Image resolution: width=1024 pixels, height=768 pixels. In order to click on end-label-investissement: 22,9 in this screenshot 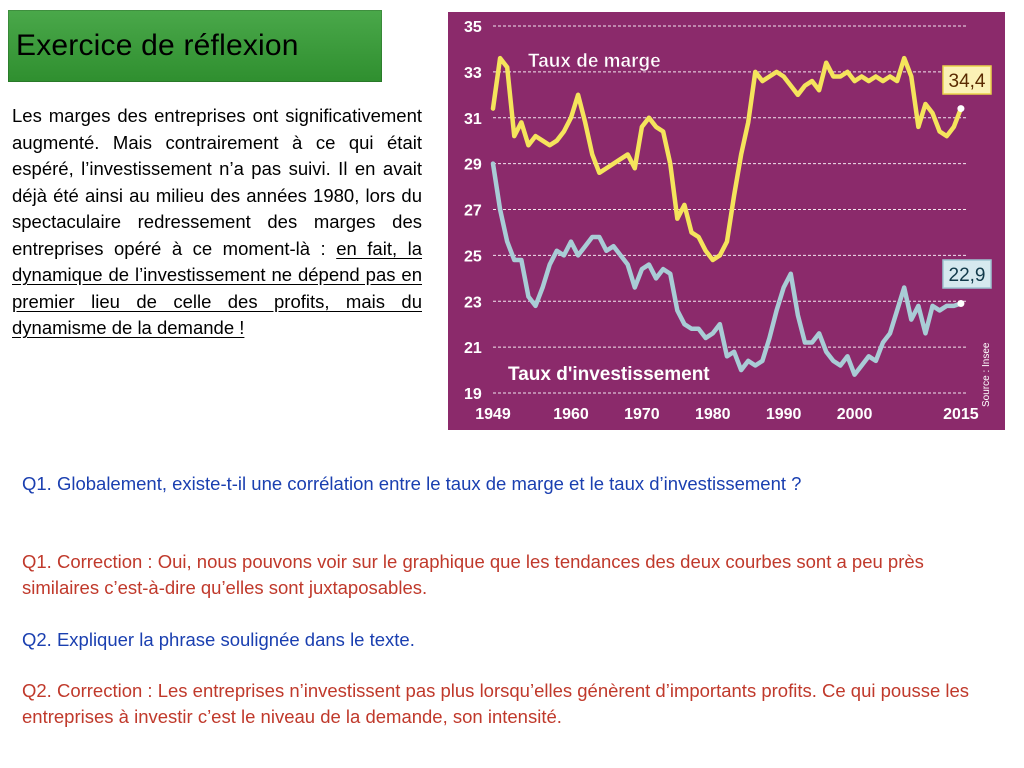, I will do `click(967, 275)`.